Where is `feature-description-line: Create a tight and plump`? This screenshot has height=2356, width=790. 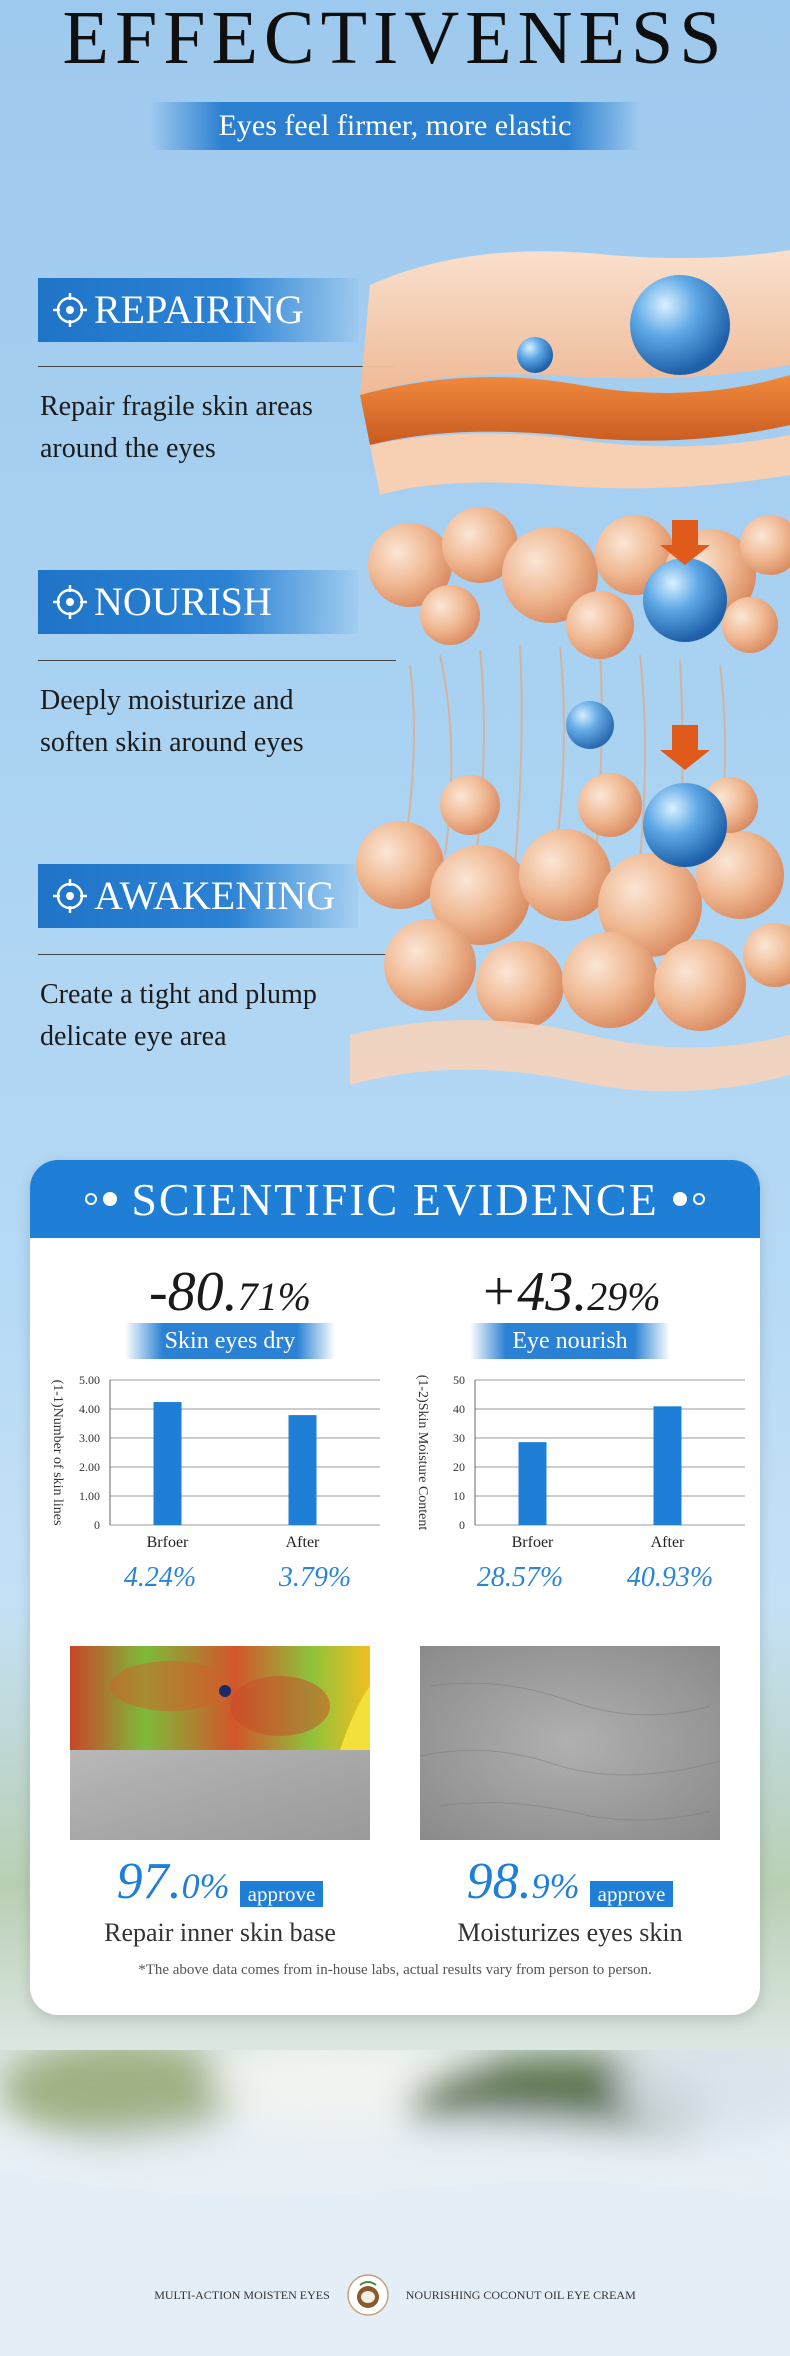 feature-description-line: Create a tight and plump is located at coordinates (178, 994).